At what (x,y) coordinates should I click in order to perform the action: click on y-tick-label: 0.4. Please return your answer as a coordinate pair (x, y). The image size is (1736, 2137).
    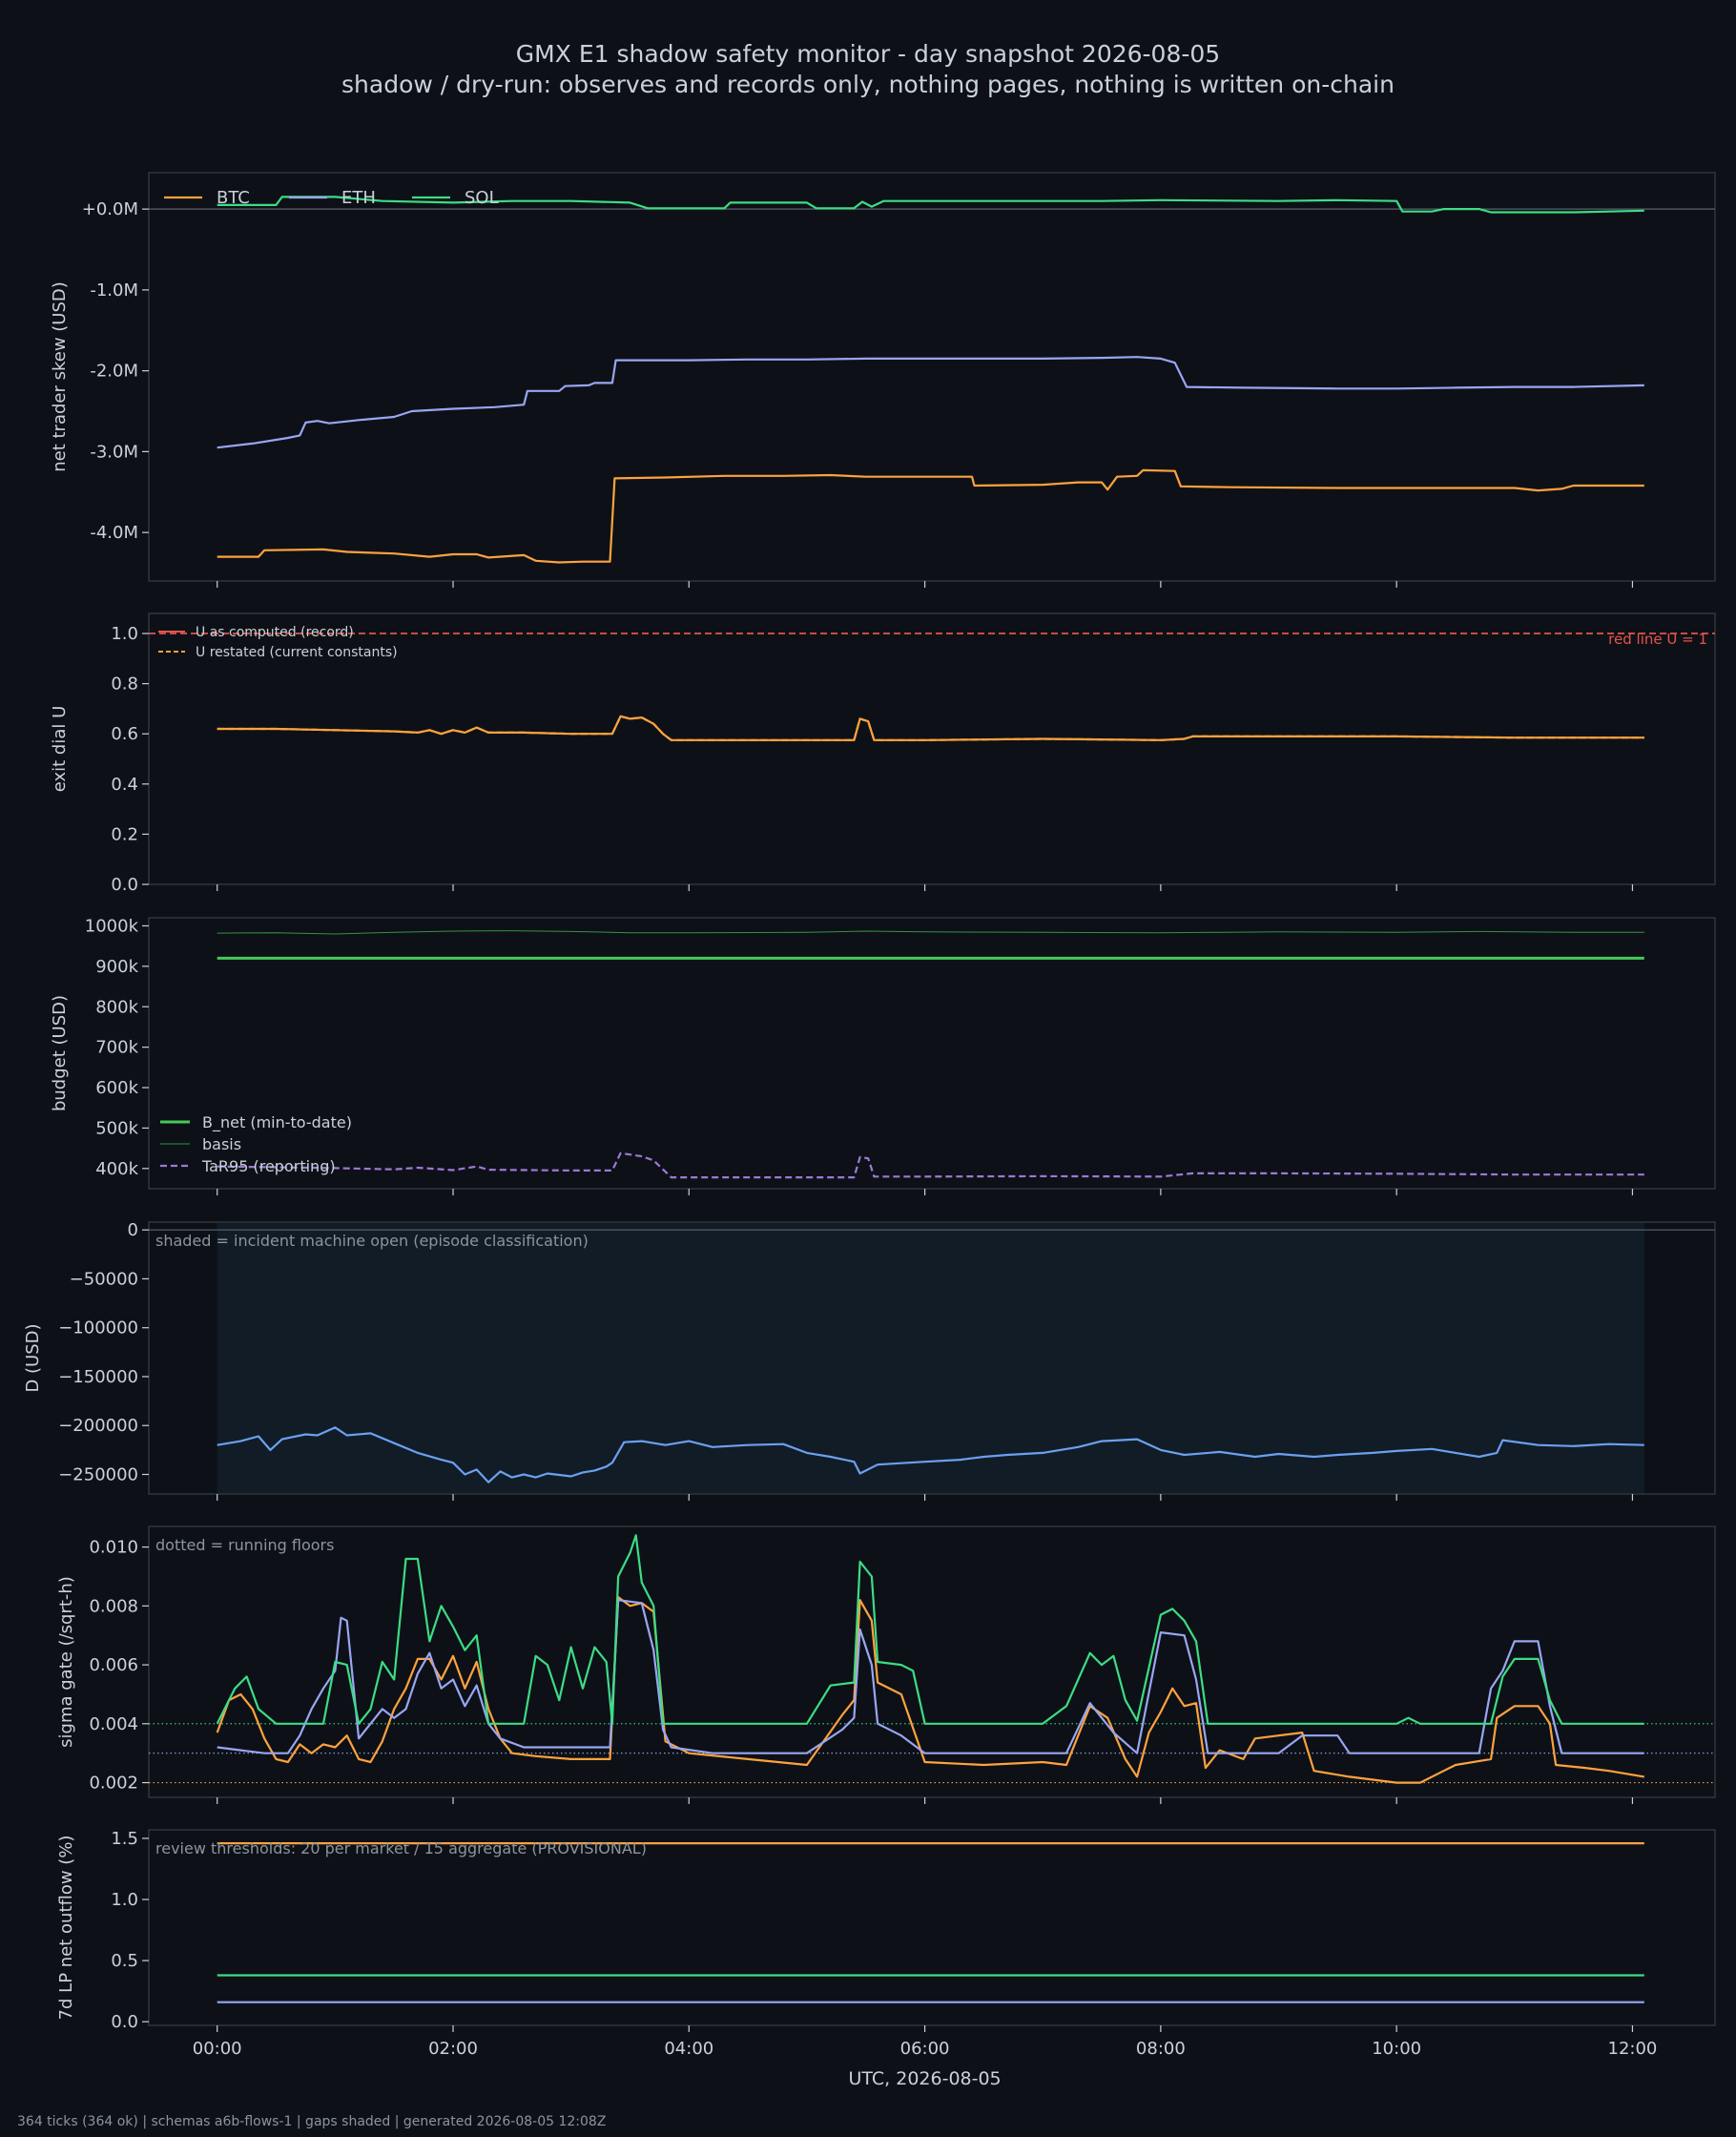
    Looking at the image, I should click on (125, 785).